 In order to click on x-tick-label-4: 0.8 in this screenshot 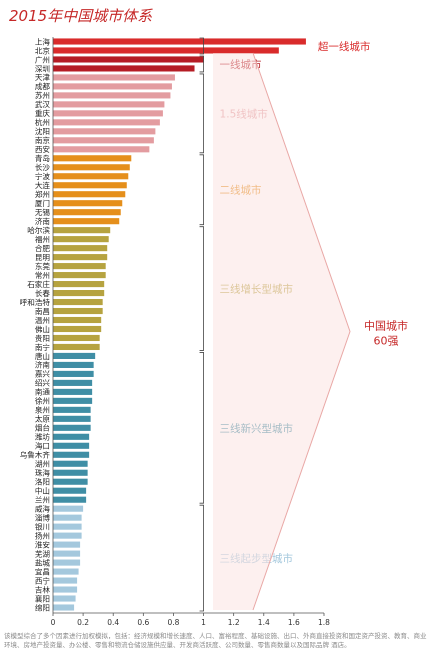, I will do `click(173, 622)`.